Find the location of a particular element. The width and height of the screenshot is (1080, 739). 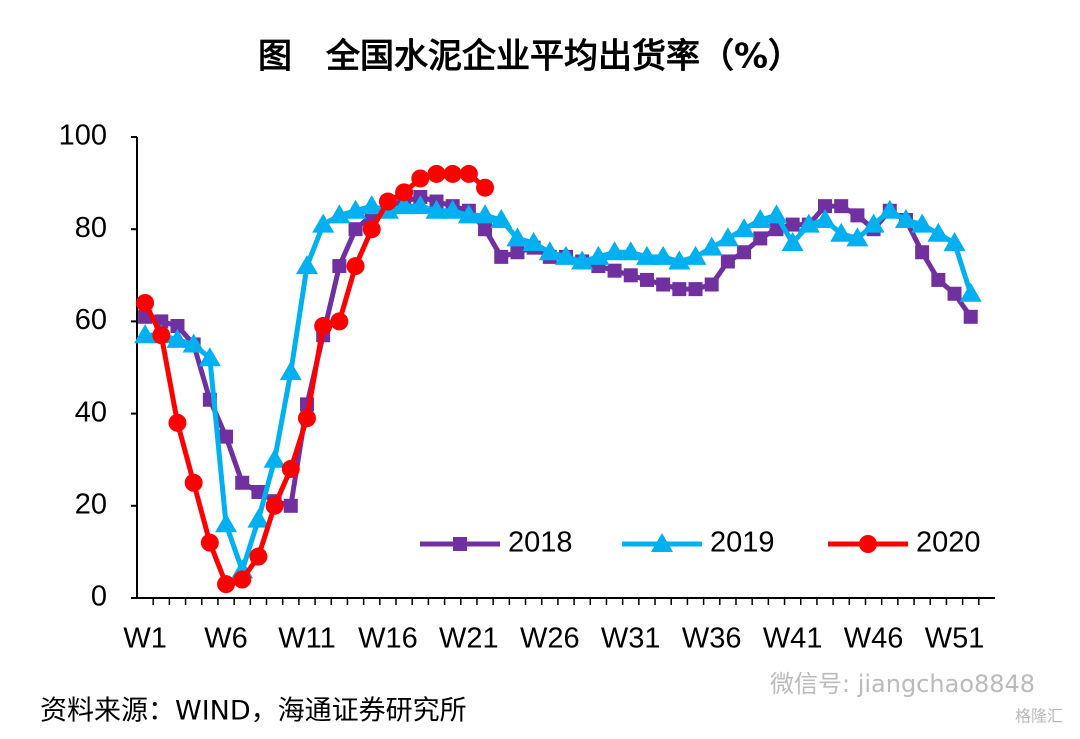

x-tick-label: W21 is located at coordinates (469, 639).